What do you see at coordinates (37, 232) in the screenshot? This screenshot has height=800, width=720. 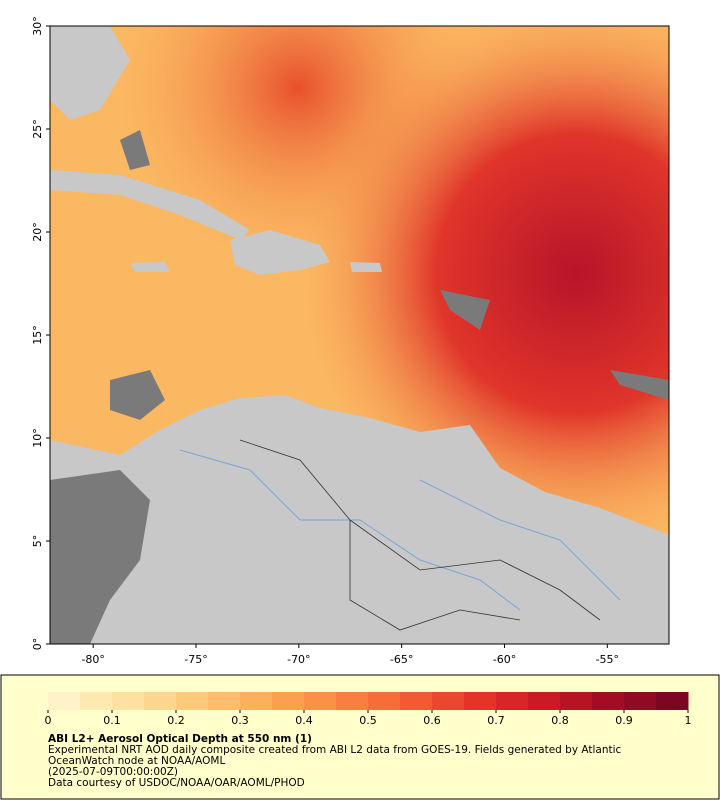 I see `y-tick-label: 20°` at bounding box center [37, 232].